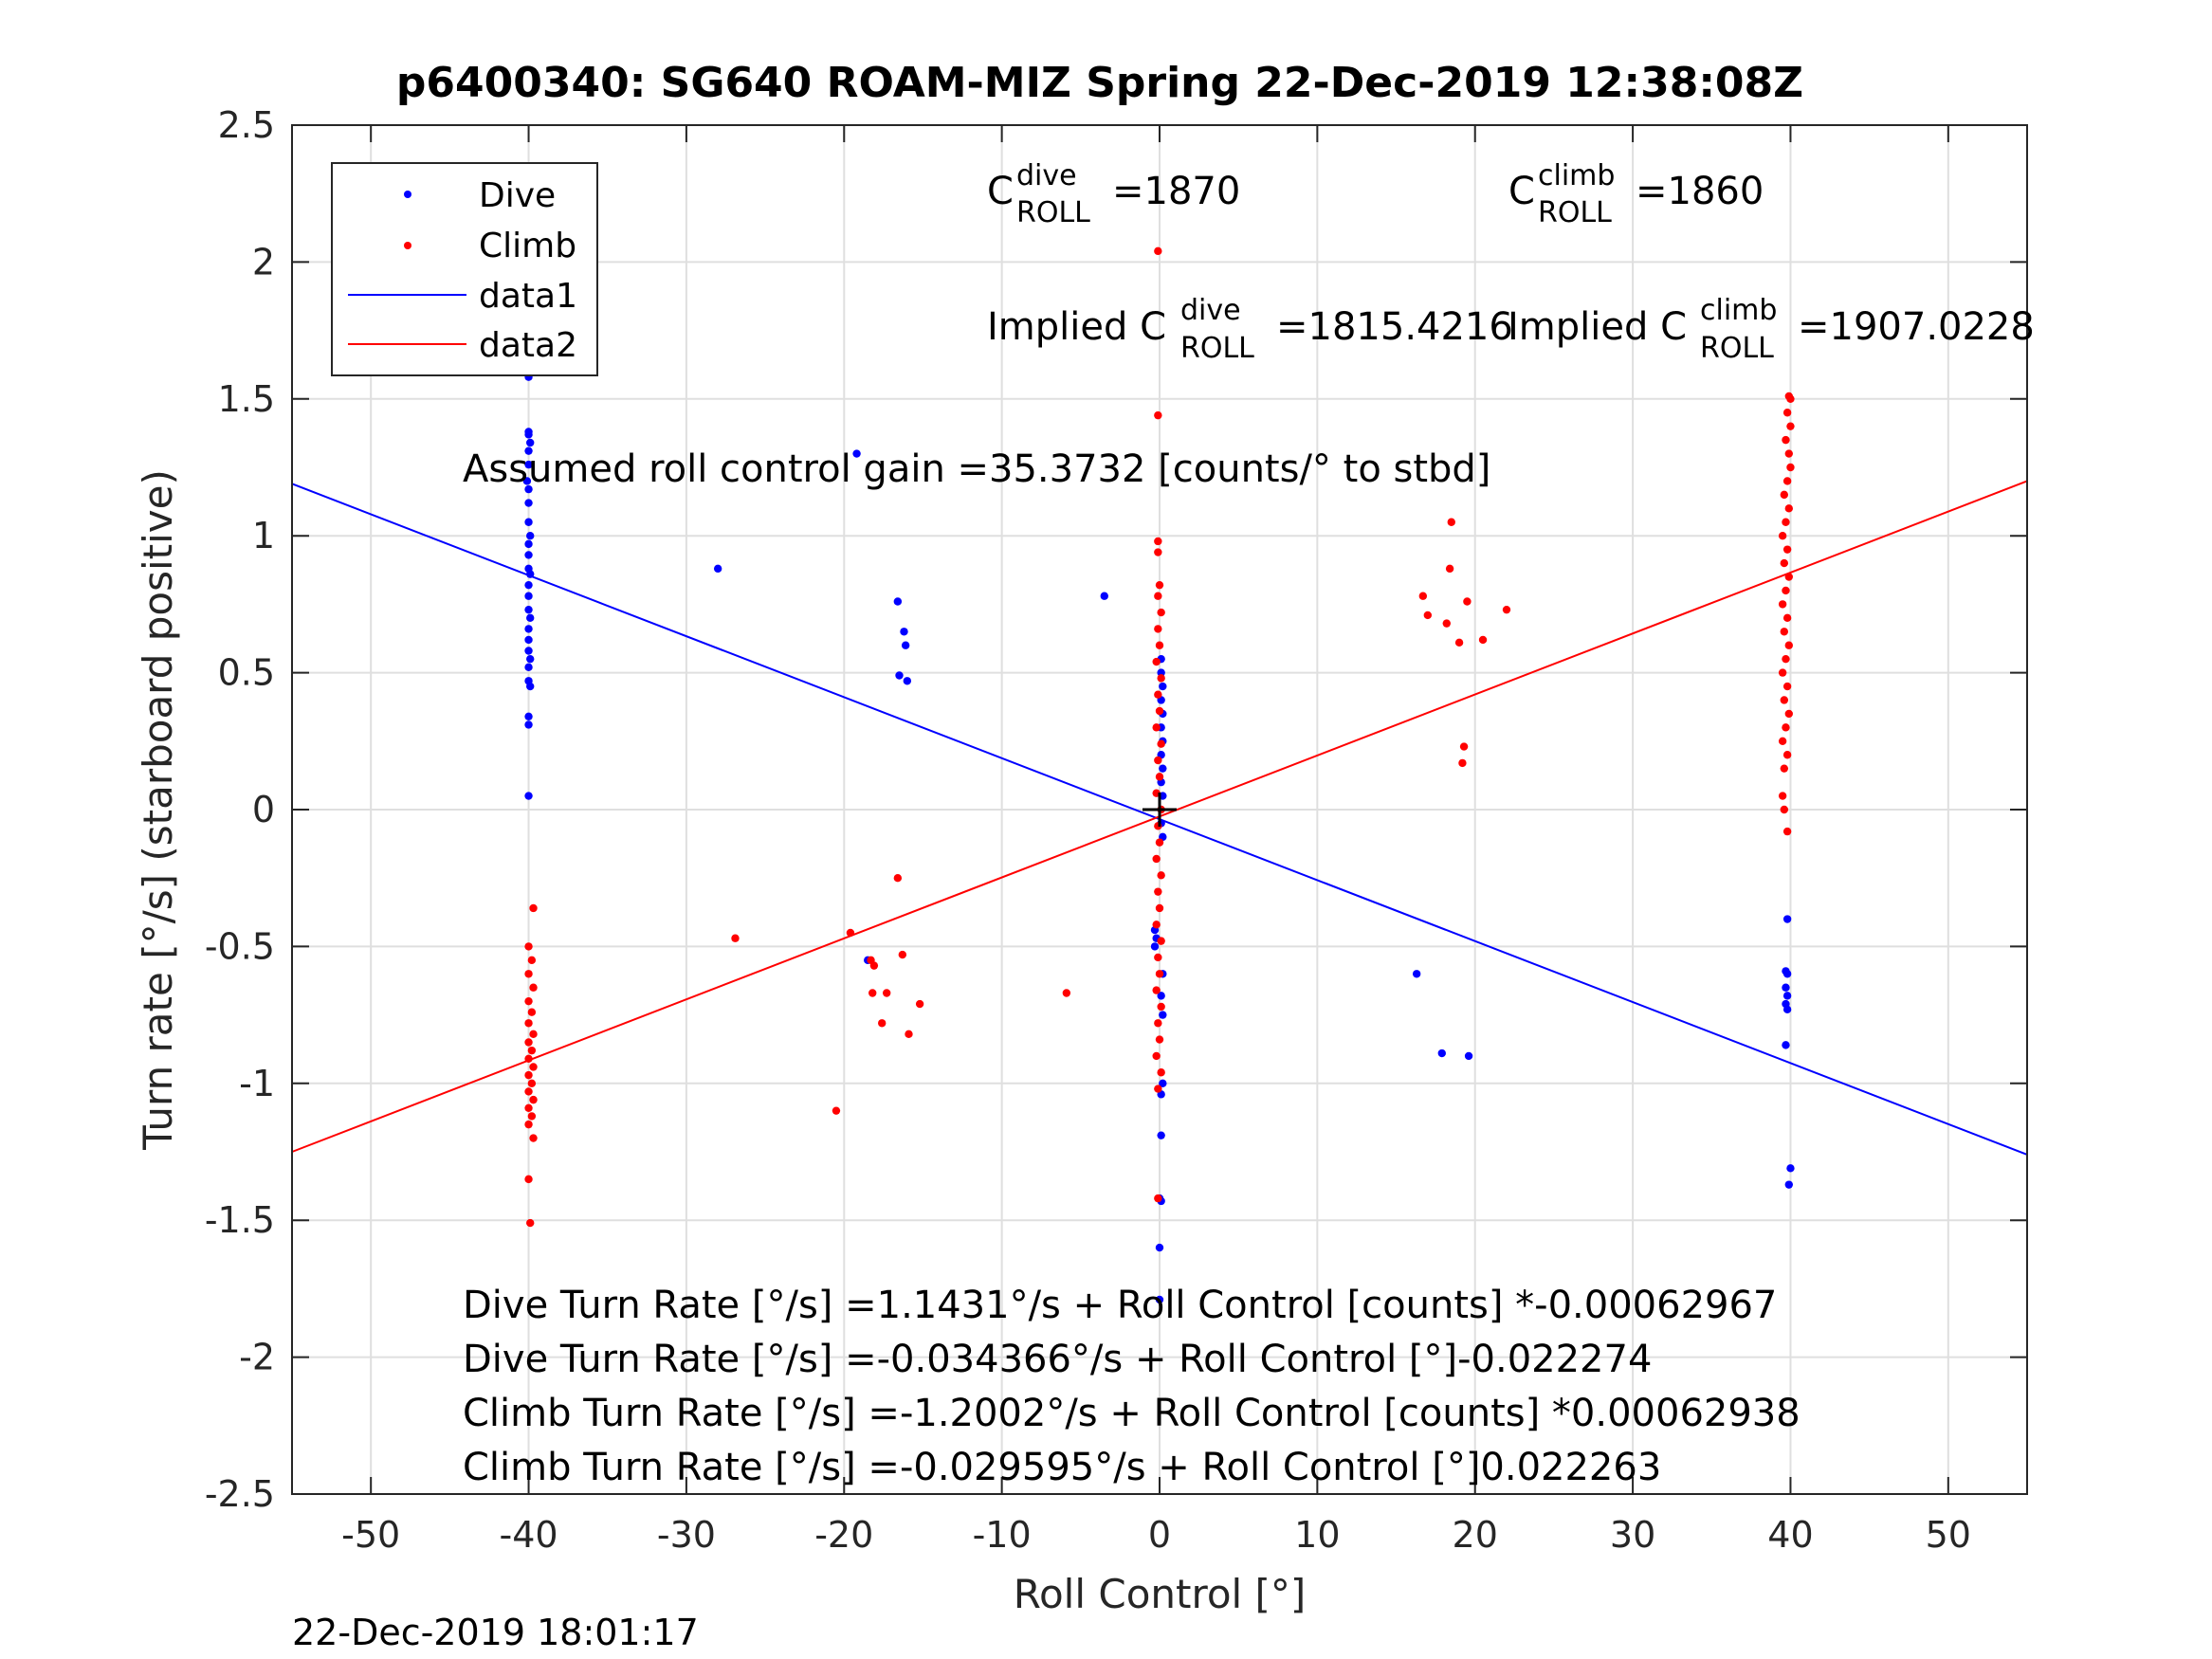  I want to click on legend: Dive Climb data1 data2, so click(464, 269).